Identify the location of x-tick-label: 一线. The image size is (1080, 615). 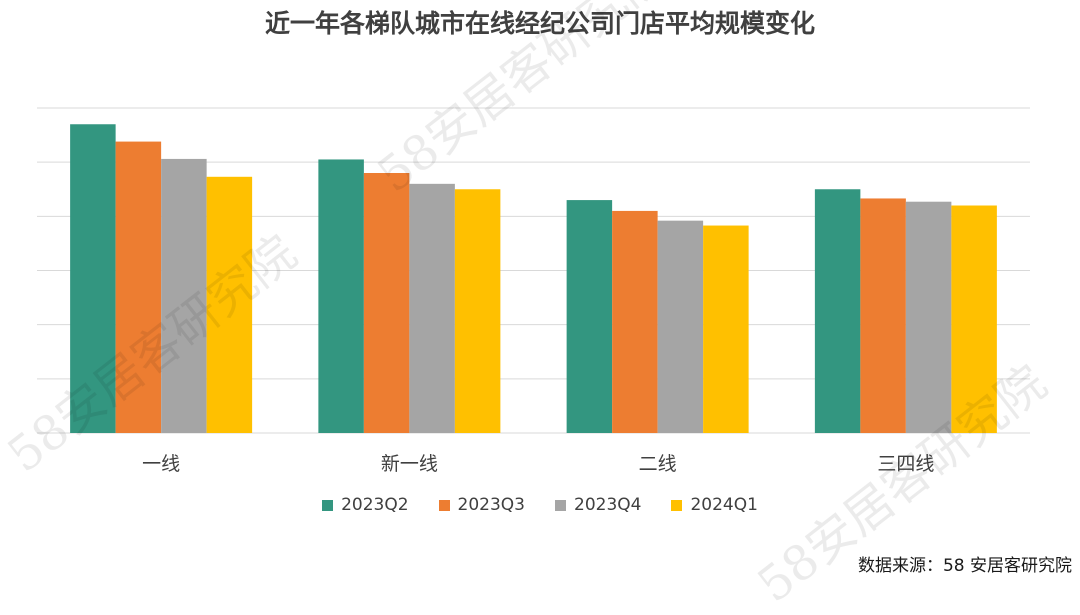
(161, 464).